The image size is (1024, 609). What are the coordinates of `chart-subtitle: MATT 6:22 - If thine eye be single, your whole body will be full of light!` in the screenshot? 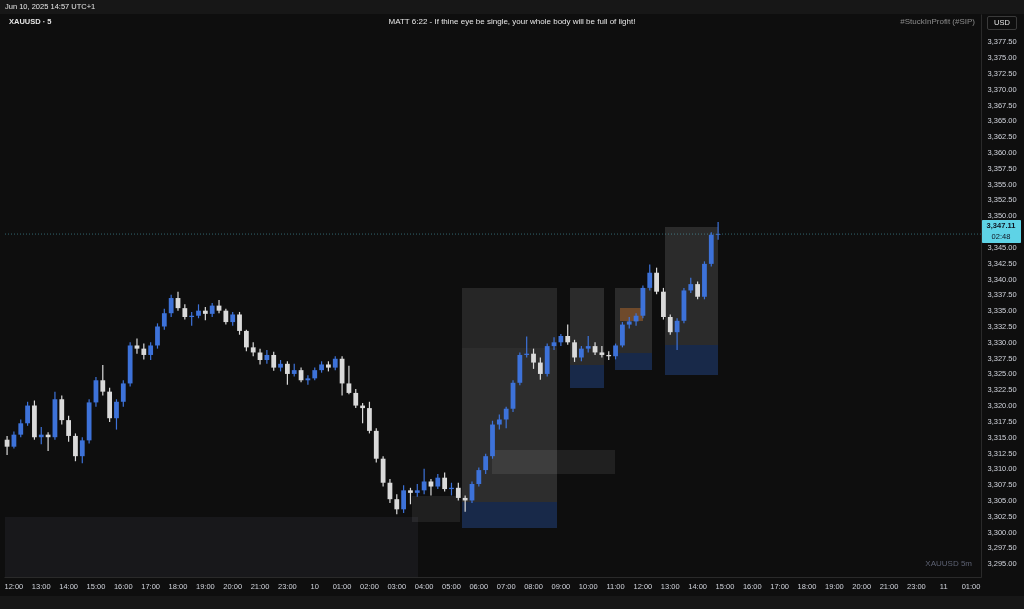 It's located at (512, 22).